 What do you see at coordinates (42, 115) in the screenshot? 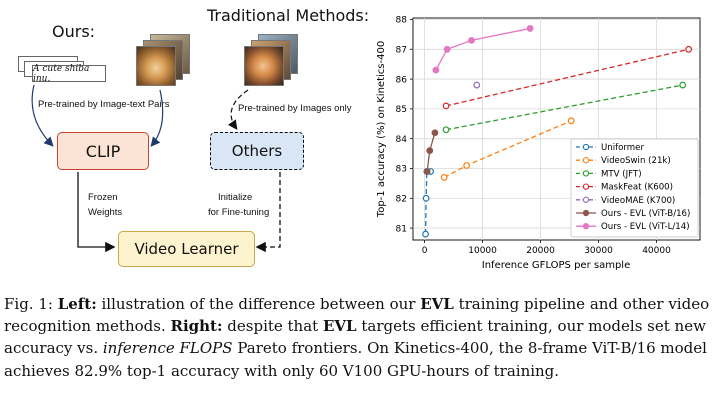
I see `text-to-clip-arrow` at bounding box center [42, 115].